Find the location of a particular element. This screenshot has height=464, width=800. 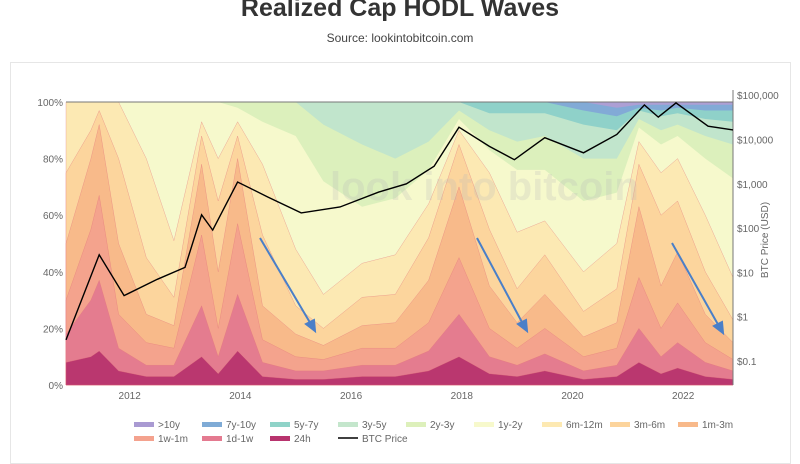

legend-label: 24h is located at coordinates (302, 439).